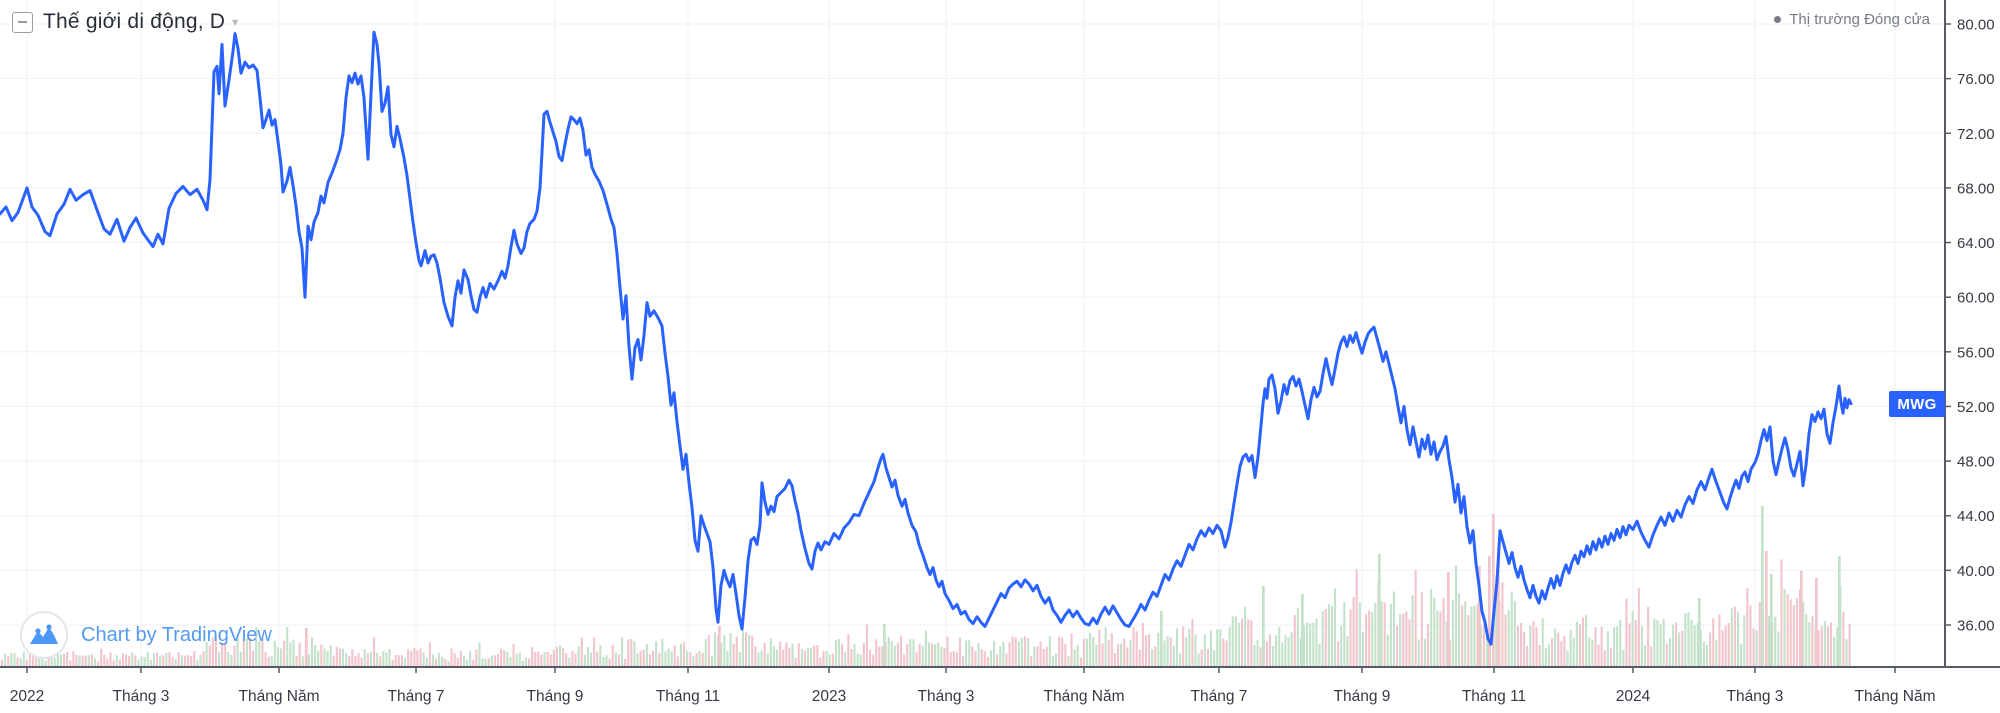 This screenshot has width=2000, height=713. I want to click on price-axis-label: 52.00, so click(1976, 407).